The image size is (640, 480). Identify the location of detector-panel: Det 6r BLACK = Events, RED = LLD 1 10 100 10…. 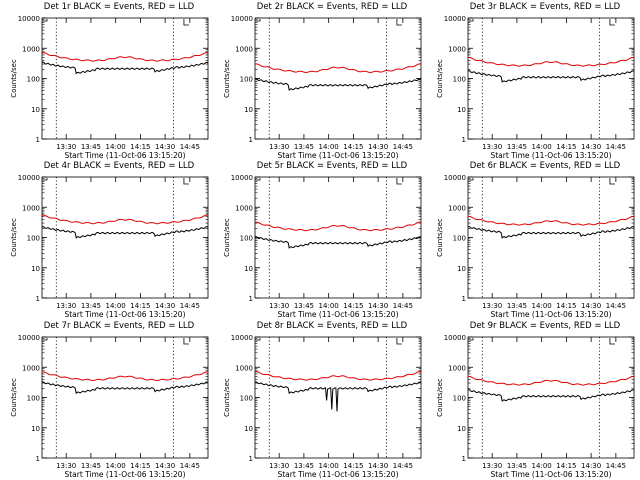
(535, 240).